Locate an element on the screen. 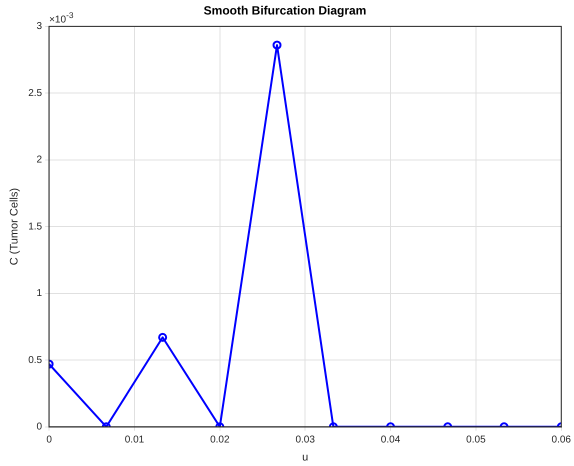 This screenshot has height=466, width=574. y-tick-label: 1 is located at coordinates (39, 294).